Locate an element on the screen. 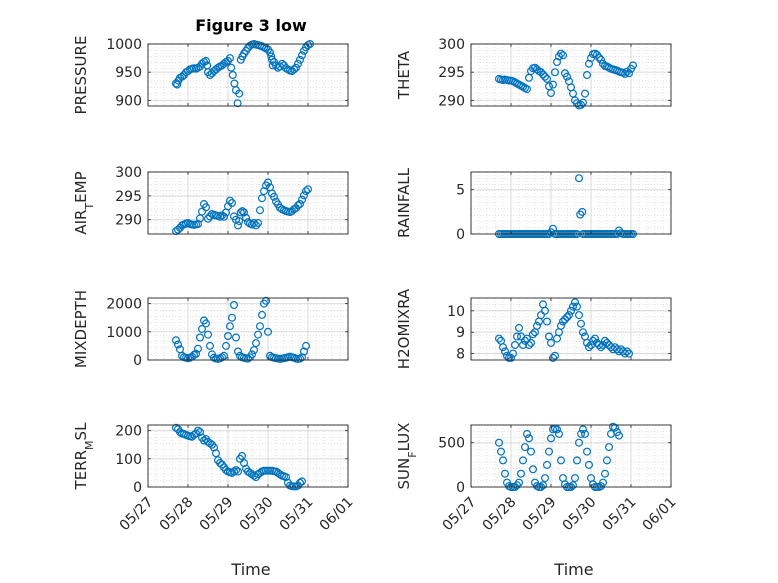  y-tick-label: 8 is located at coordinates (460, 355).